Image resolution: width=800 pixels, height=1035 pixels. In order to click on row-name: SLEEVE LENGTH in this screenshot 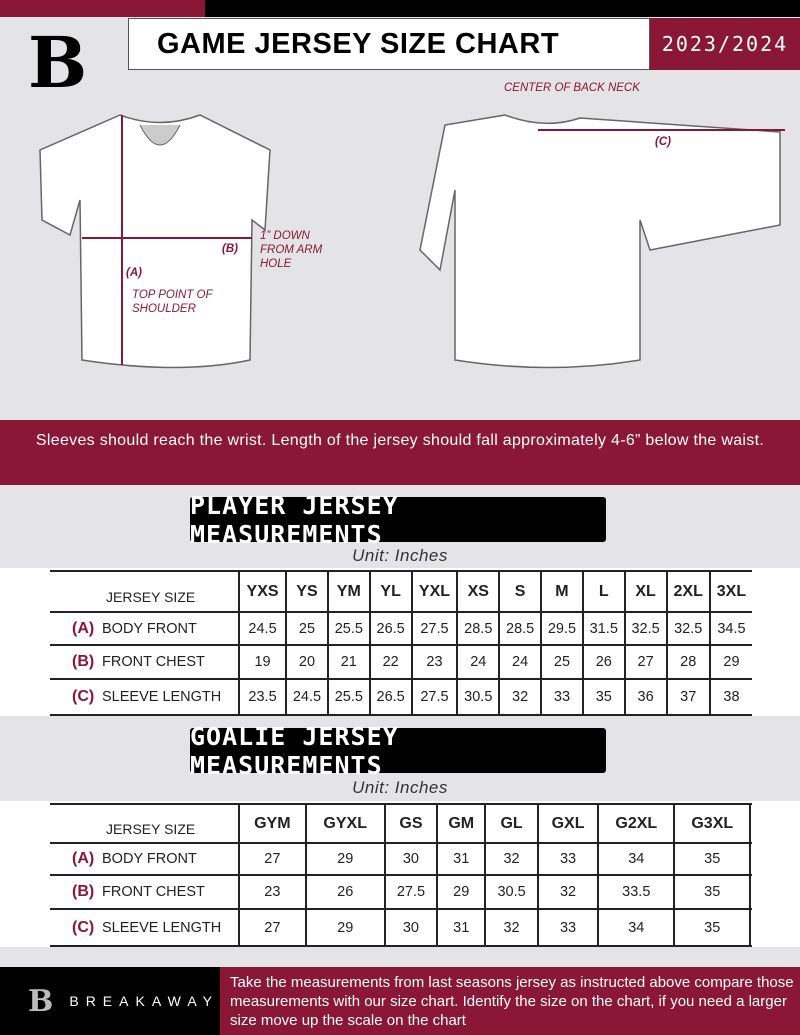, I will do `click(162, 927)`.